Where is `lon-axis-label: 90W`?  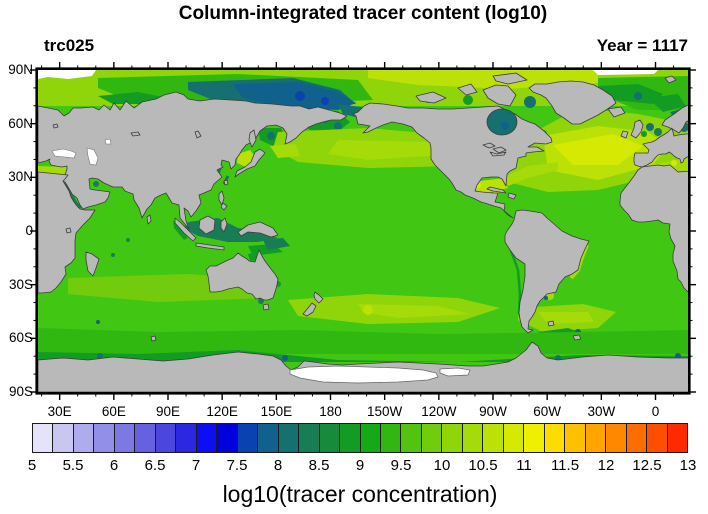
lon-axis-label: 90W is located at coordinates (493, 411).